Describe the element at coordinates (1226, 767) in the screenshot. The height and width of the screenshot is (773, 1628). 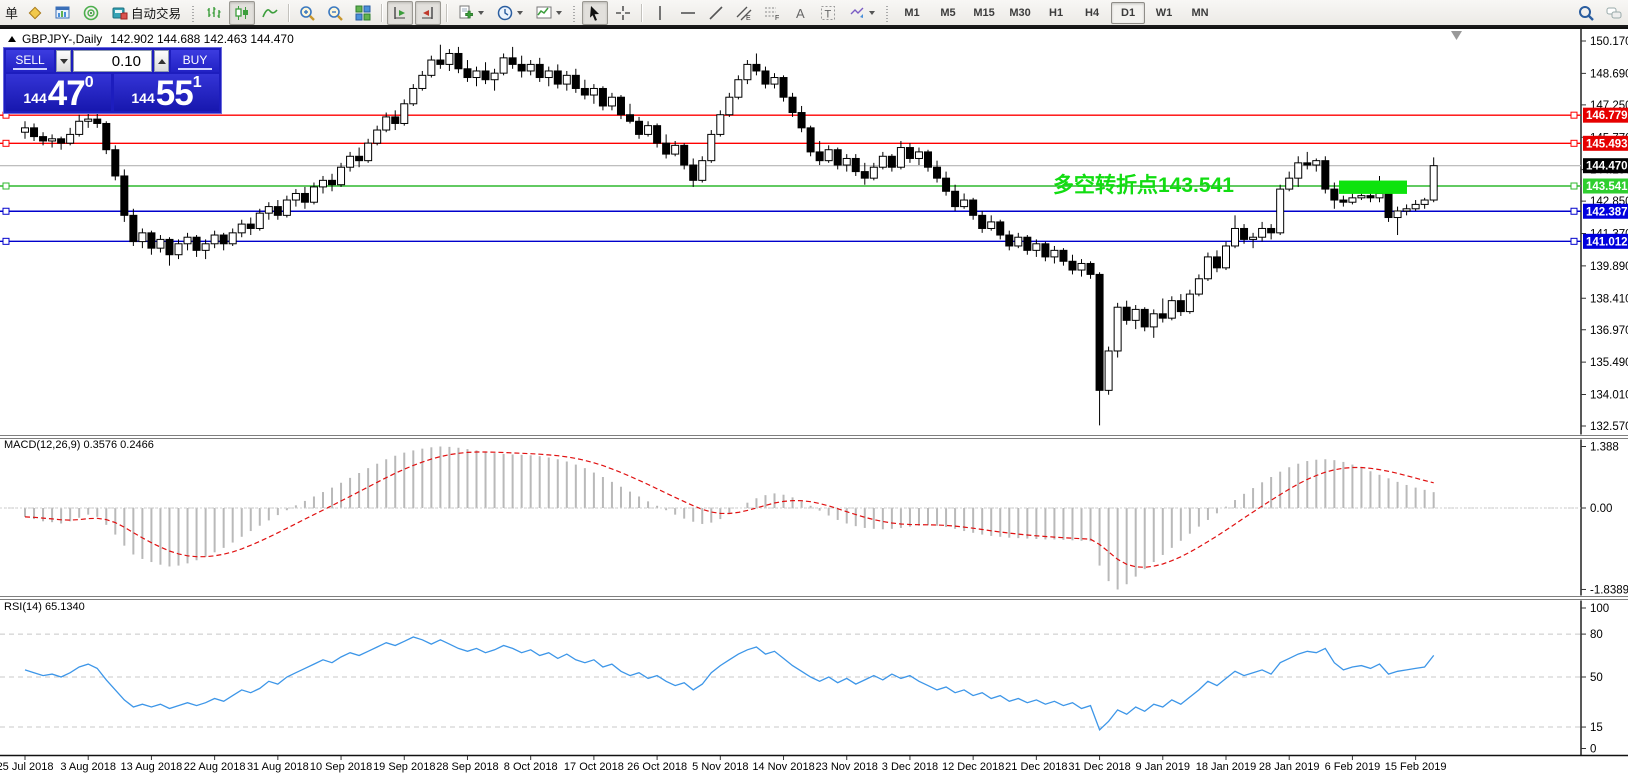
I see `date-label: 18 Jan 2019` at that location.